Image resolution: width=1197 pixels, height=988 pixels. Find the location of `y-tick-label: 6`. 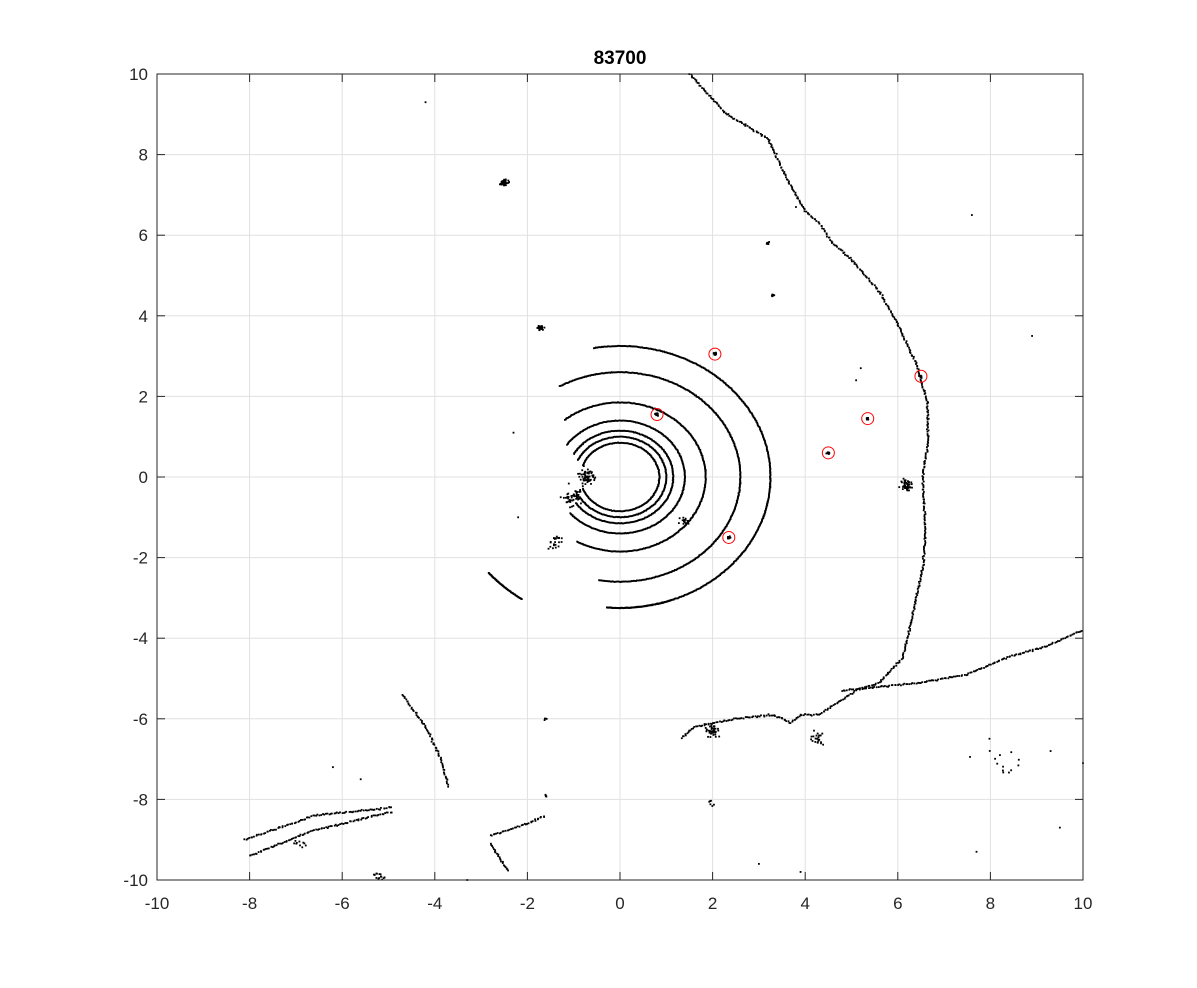

y-tick-label: 6 is located at coordinates (143, 235).